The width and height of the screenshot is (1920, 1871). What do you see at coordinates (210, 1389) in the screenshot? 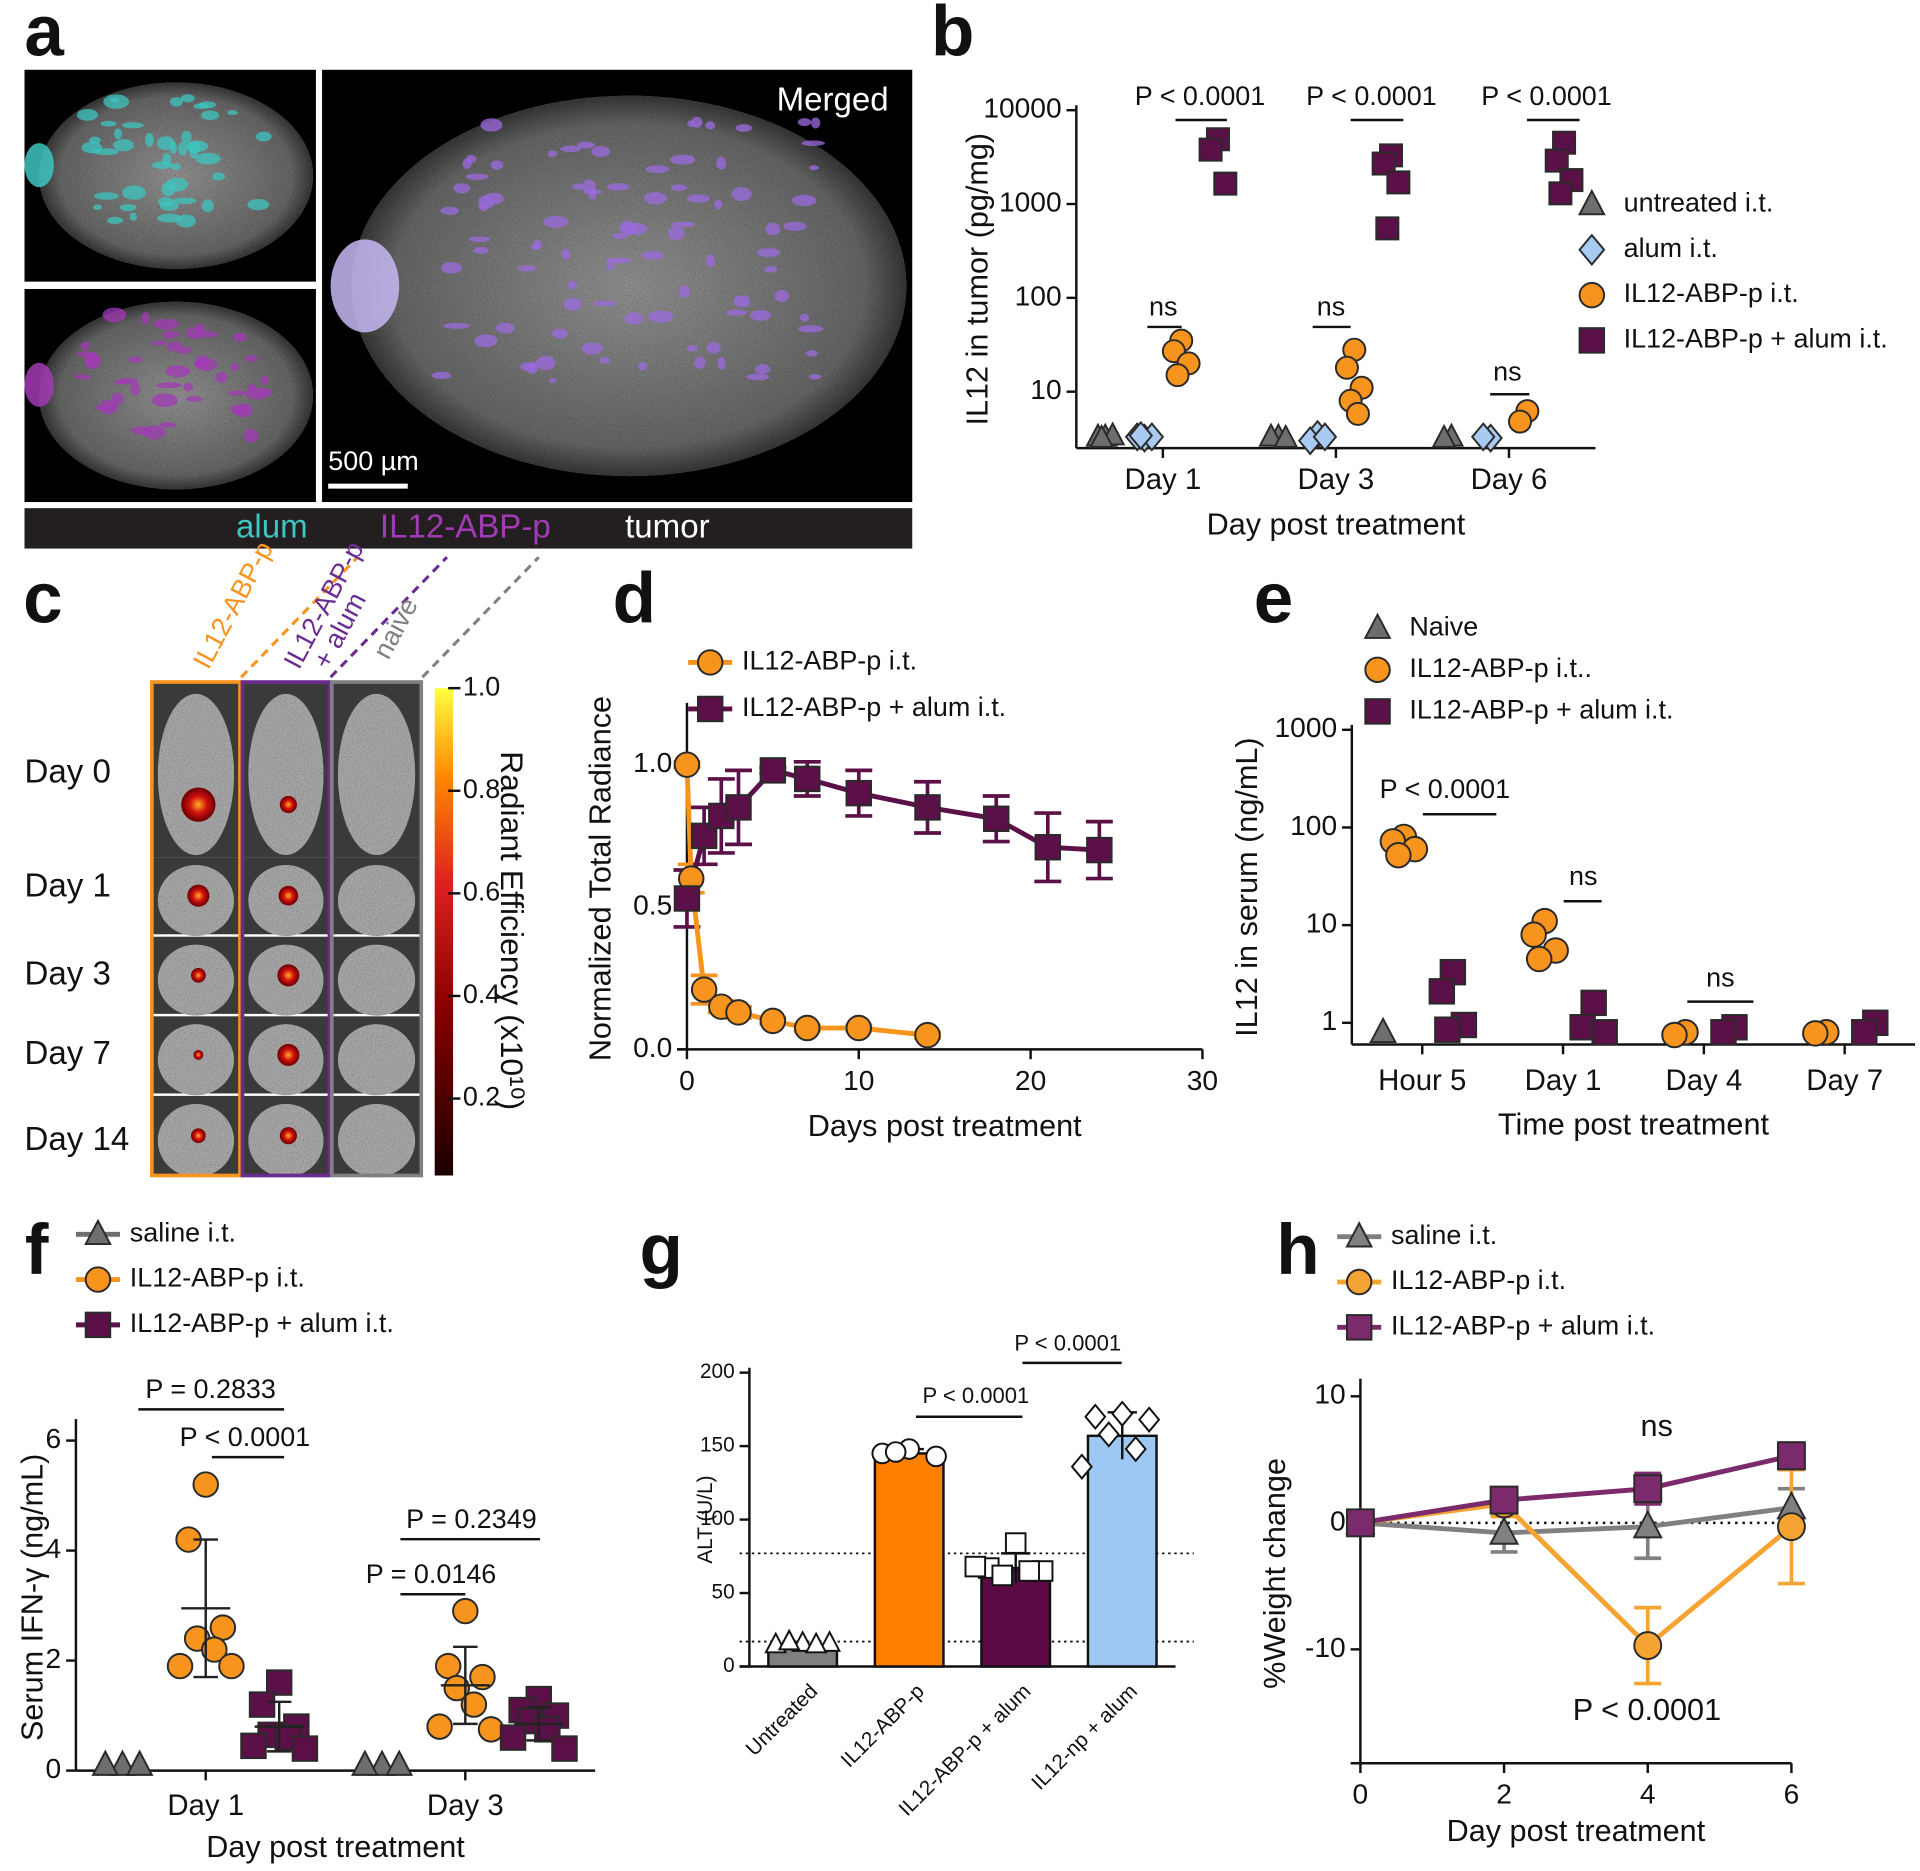
I see `annotation: P = 0.2833` at bounding box center [210, 1389].